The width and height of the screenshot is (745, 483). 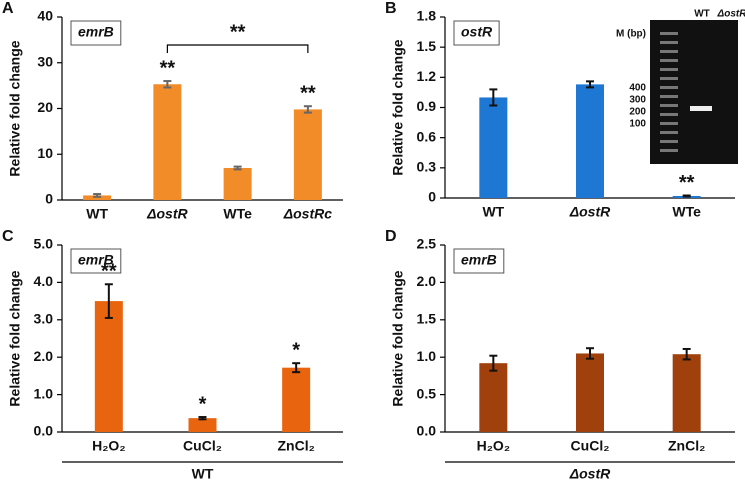 What do you see at coordinates (427, 167) in the screenshot?
I see `y-tick-label: 0.3` at bounding box center [427, 167].